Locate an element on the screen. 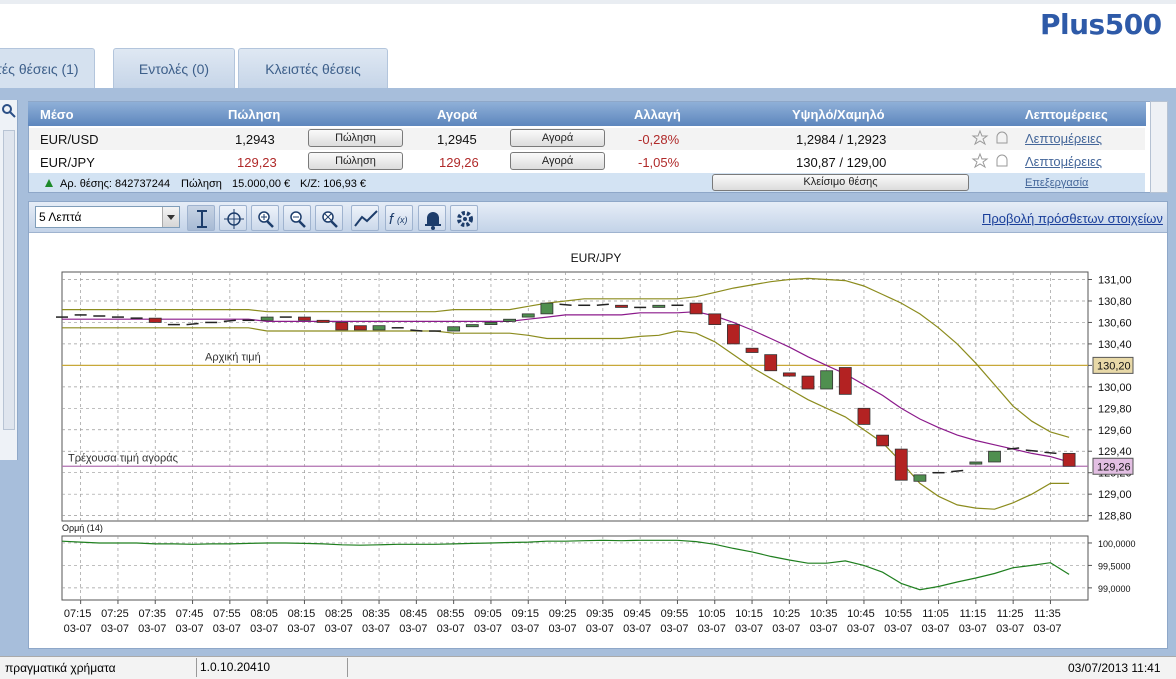 This screenshot has height=679, width=1176. x-tick-label: 08:15 is located at coordinates (302, 614).